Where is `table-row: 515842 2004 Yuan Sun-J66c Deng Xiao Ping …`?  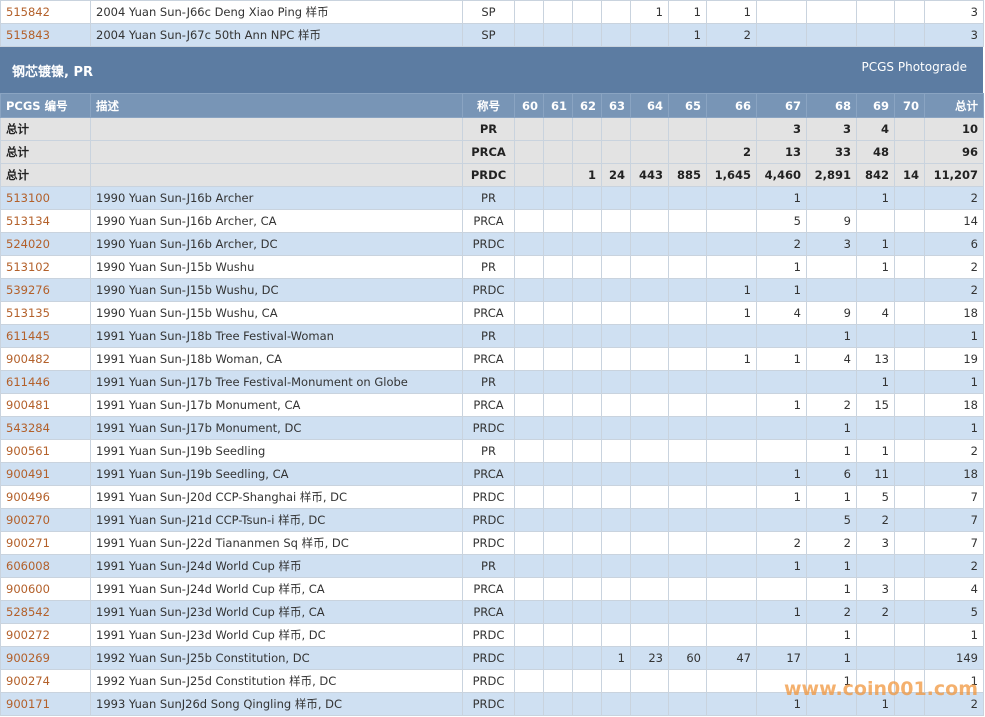
table-row: 515842 2004 Yuan Sun-J66c Deng Xiao Ping … is located at coordinates (492, 12).